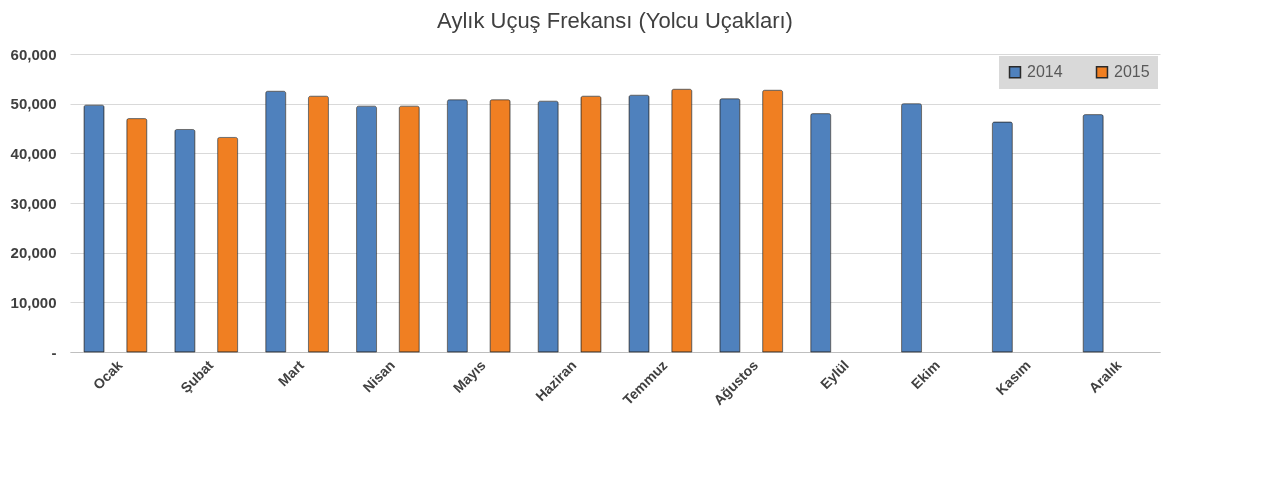 Image resolution: width=1264 pixels, height=489 pixels. I want to click on legend-label: 2014, so click(1045, 72).